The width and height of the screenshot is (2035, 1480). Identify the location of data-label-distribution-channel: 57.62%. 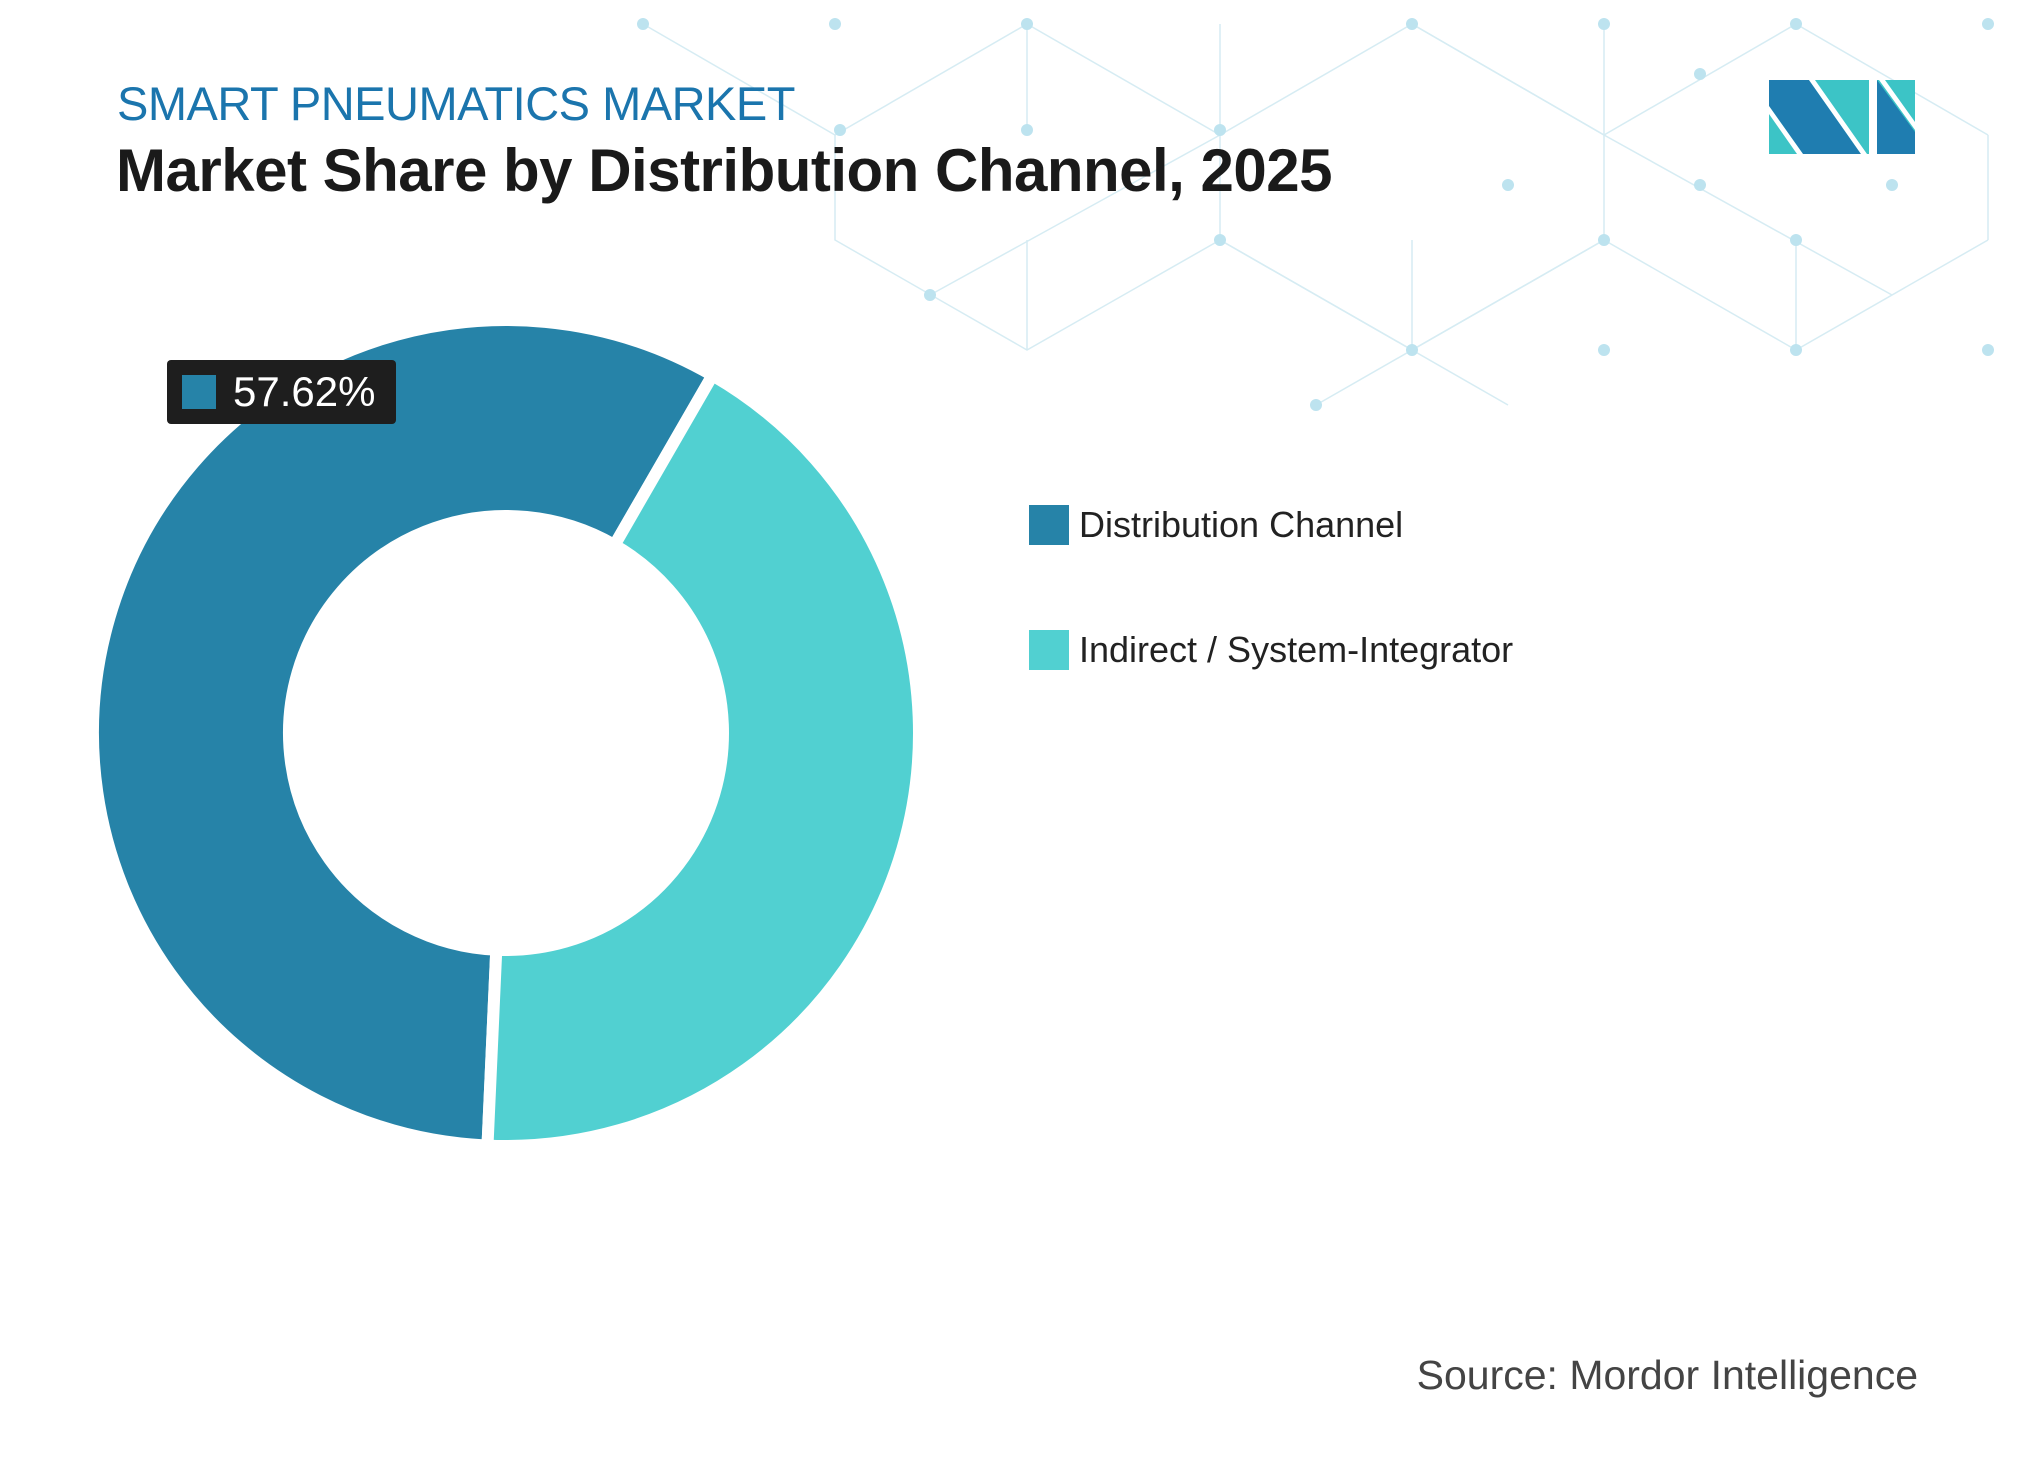
(281, 392).